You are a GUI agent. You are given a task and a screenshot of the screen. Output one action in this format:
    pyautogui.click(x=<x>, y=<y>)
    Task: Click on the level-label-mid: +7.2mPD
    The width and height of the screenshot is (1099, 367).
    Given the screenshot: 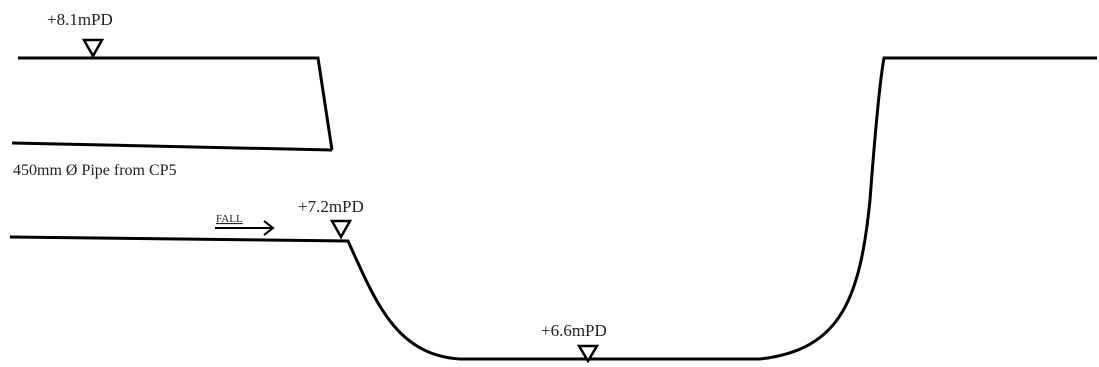 What is the action you would take?
    pyautogui.click(x=331, y=206)
    